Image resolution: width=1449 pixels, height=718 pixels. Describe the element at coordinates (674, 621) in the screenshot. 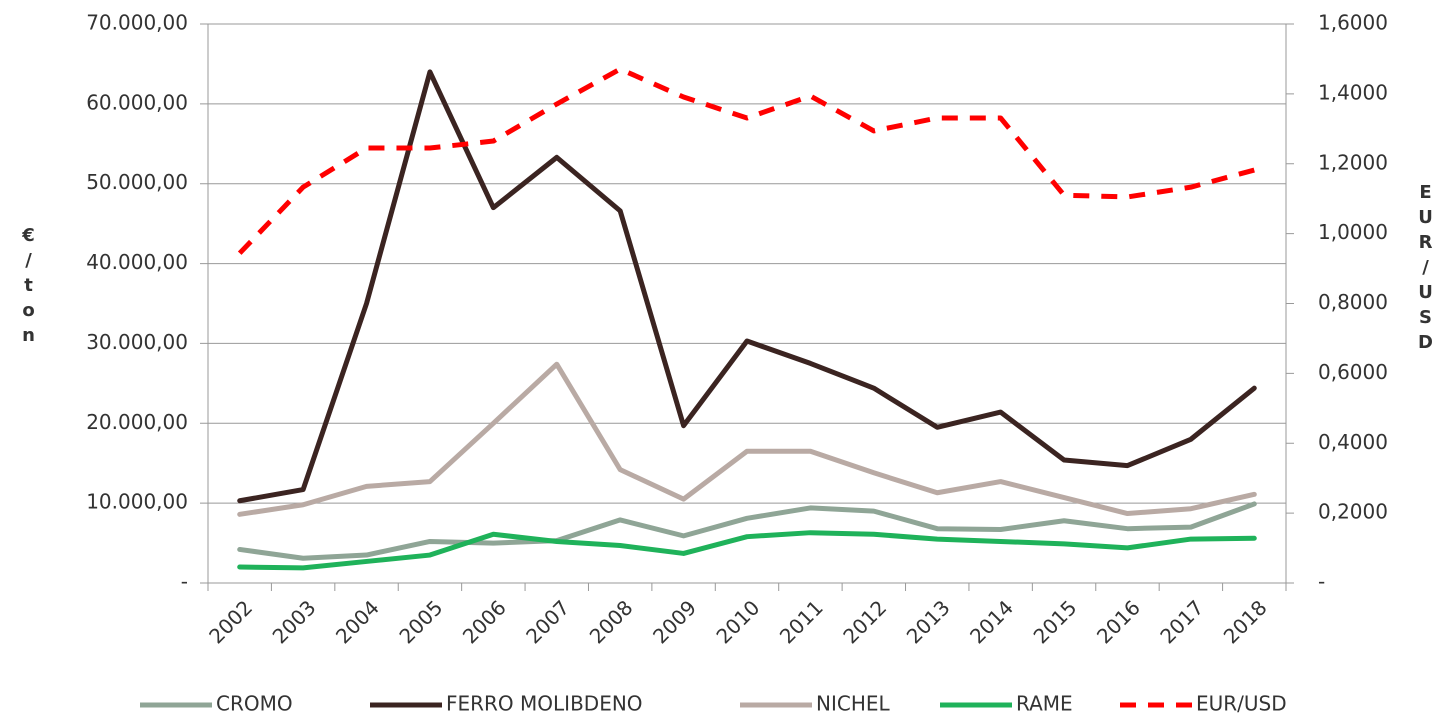

I see `x-tick-label: 2009` at that location.